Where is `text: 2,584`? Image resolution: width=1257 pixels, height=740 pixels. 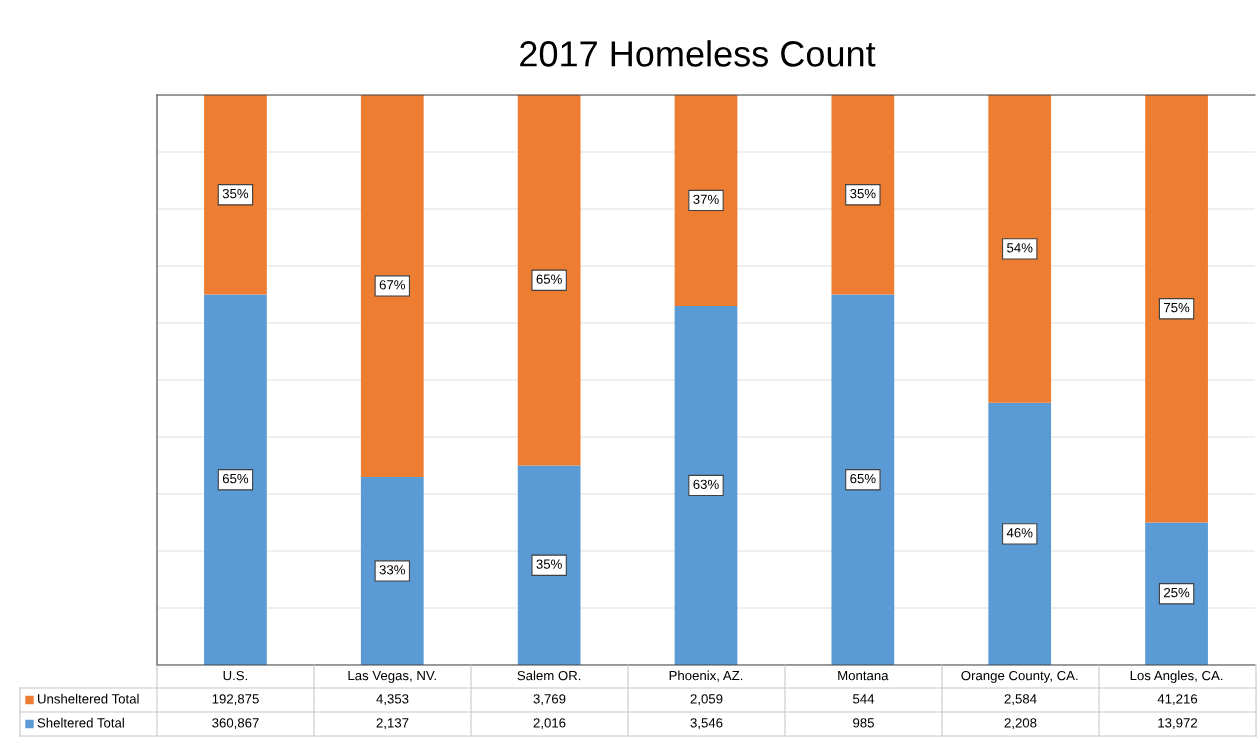 text: 2,584 is located at coordinates (1020, 700).